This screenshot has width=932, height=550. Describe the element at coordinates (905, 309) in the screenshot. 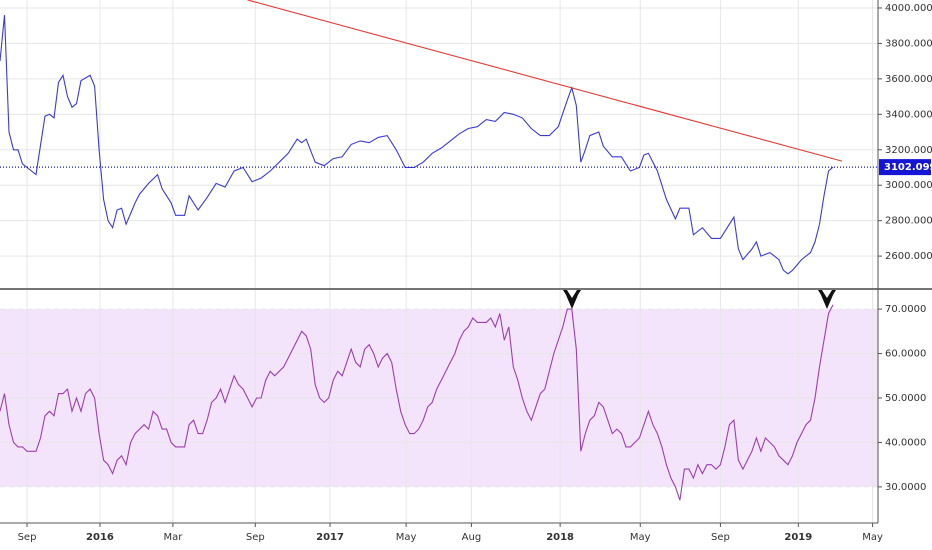

I see `y-tick-label: 70.0000` at that location.